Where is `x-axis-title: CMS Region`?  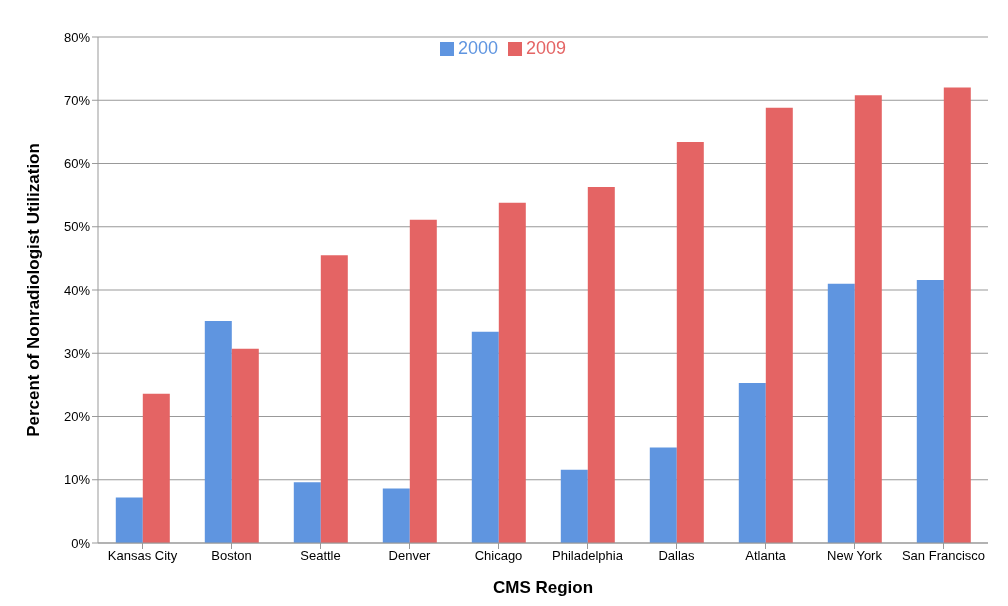
x-axis-title: CMS Region is located at coordinates (543, 587).